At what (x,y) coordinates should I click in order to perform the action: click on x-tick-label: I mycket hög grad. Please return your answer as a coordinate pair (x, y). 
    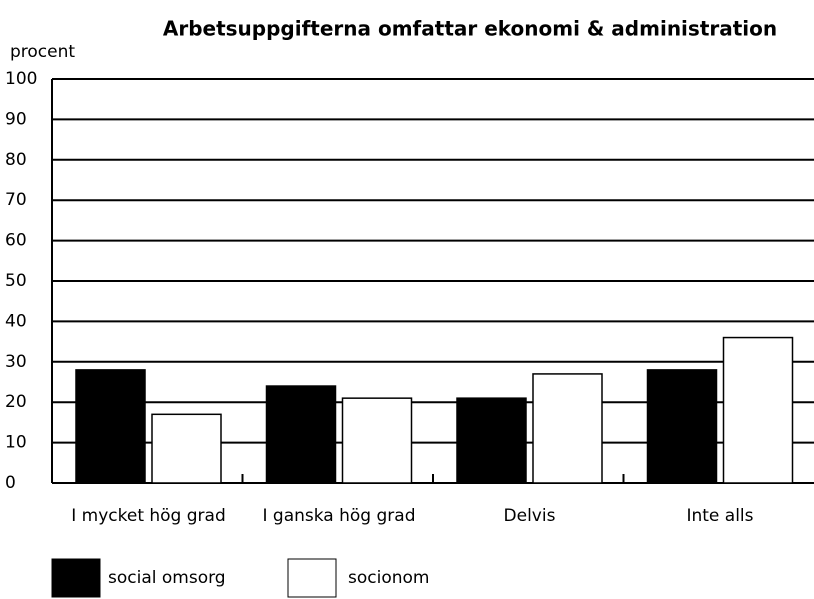
    Looking at the image, I should click on (148, 516).